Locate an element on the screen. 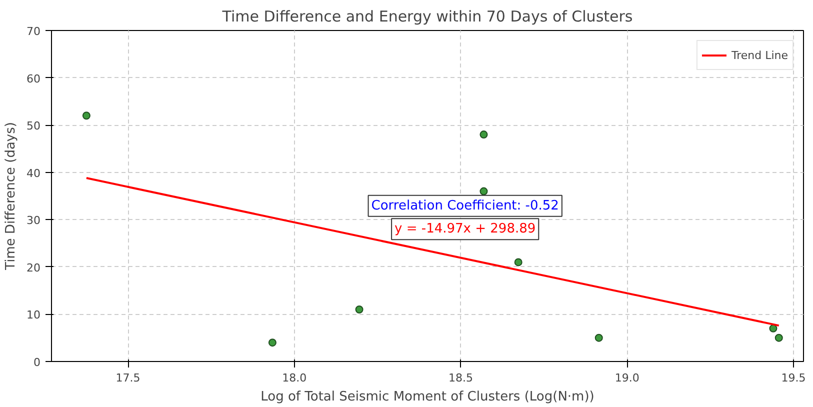 This screenshot has width=813, height=407. y-axis-title: Time Difference (days) is located at coordinates (11, 196).